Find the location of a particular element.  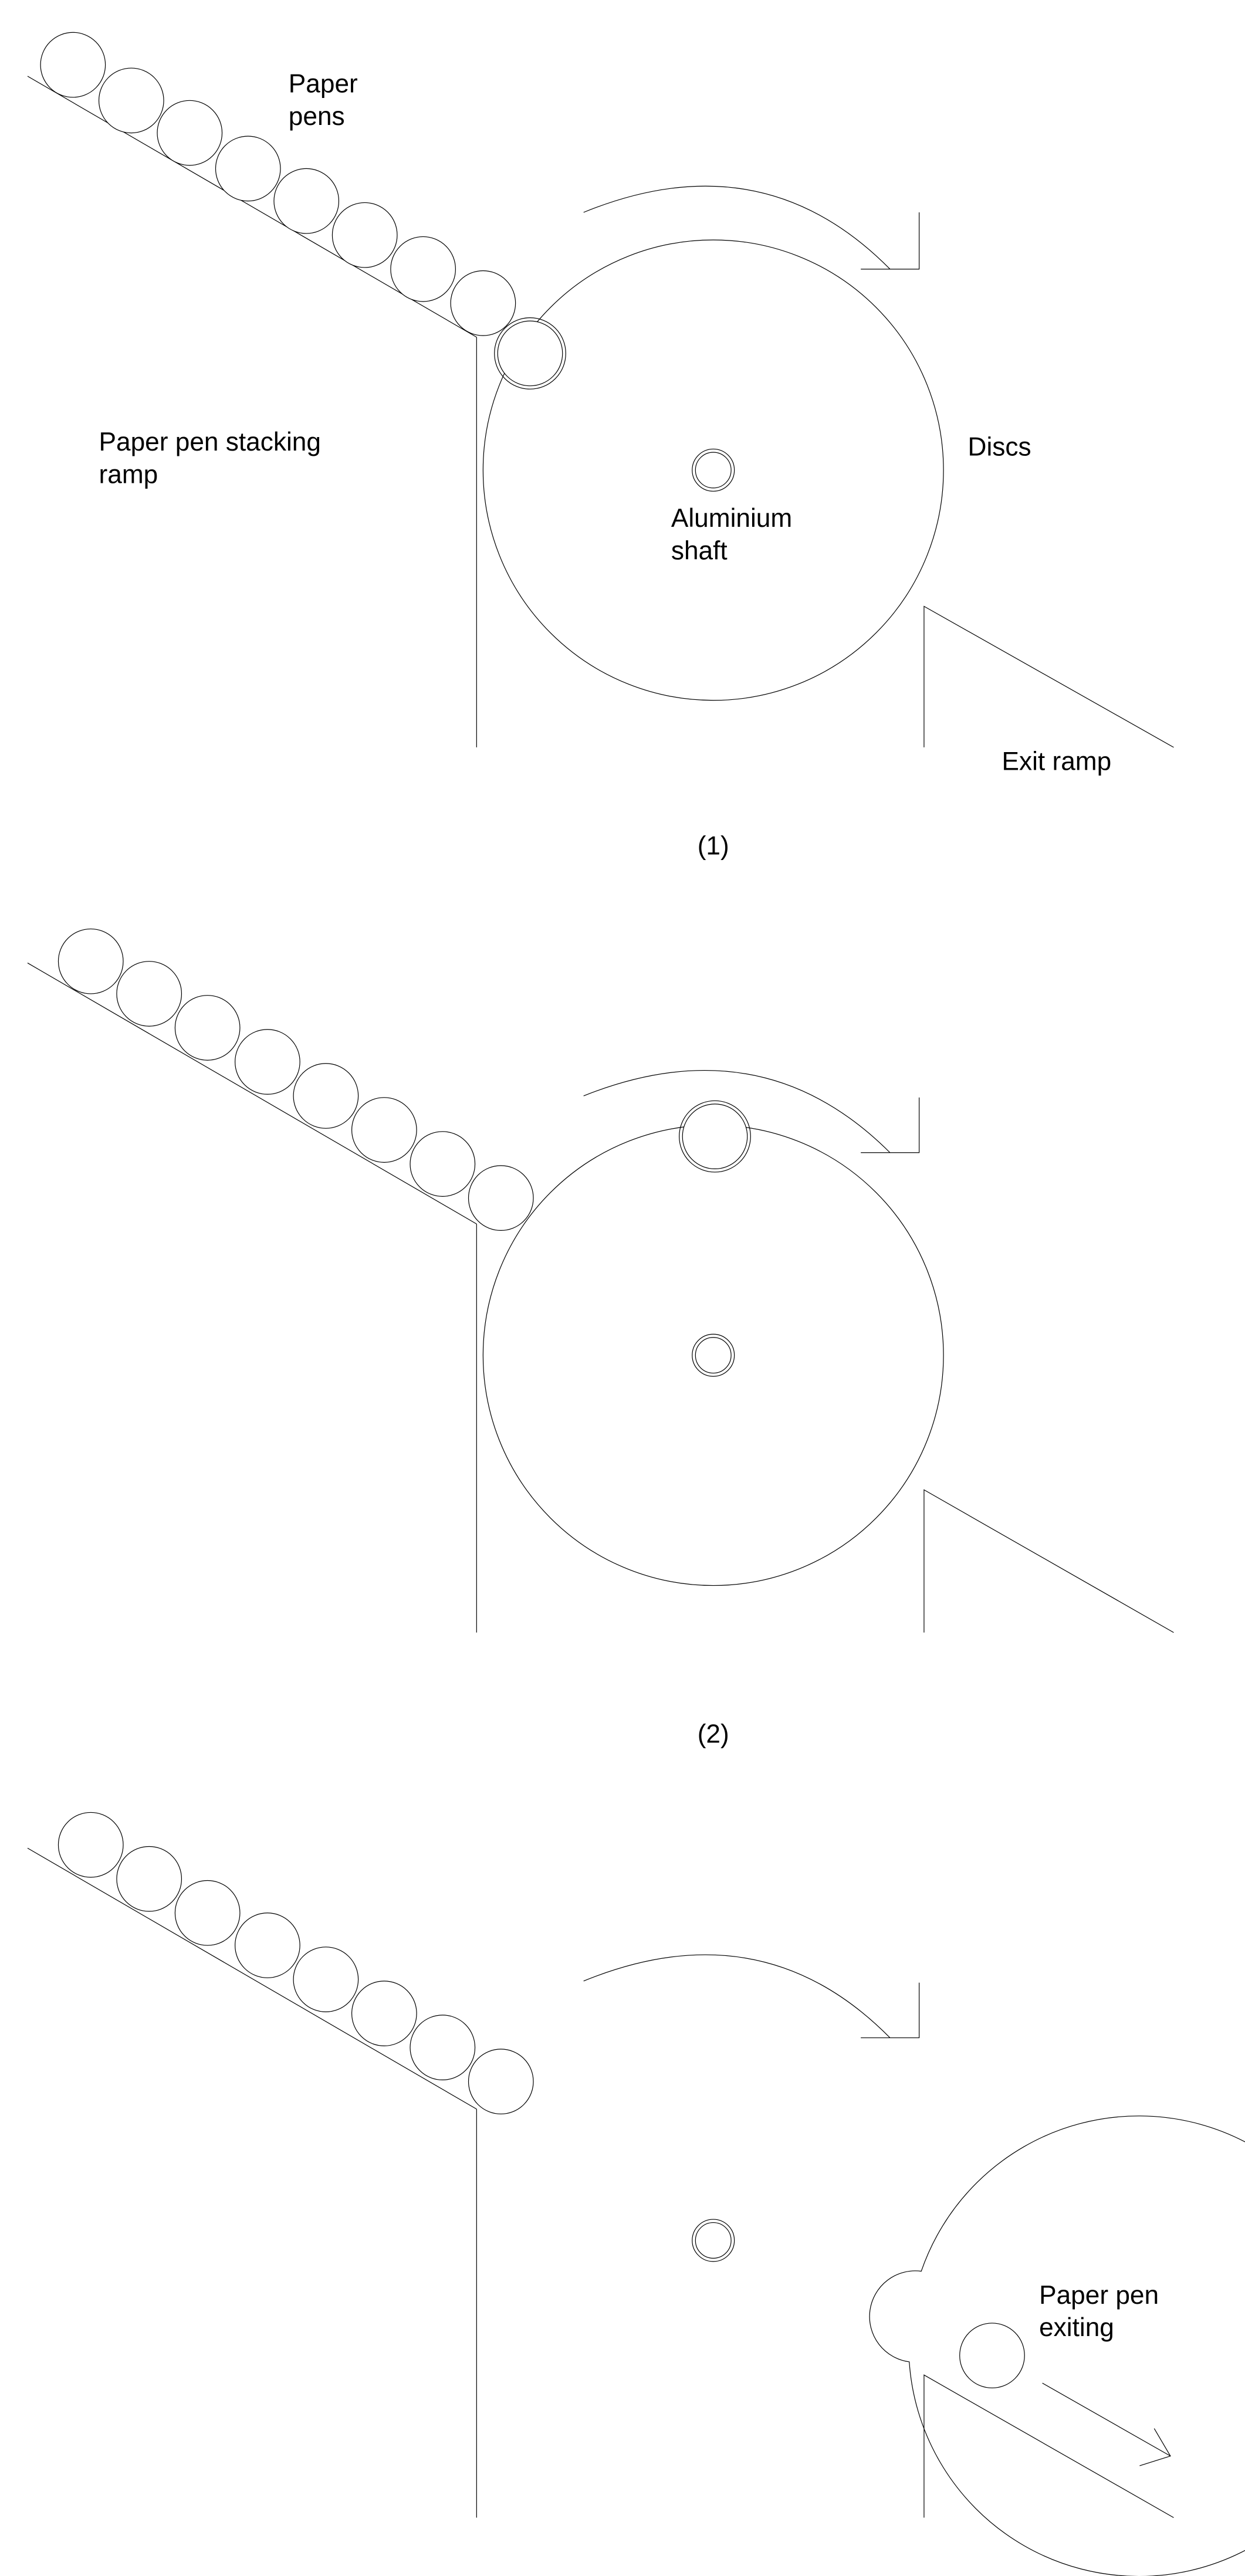

label-stacking-ramp: Paper pen stacking is located at coordinates (210, 442).